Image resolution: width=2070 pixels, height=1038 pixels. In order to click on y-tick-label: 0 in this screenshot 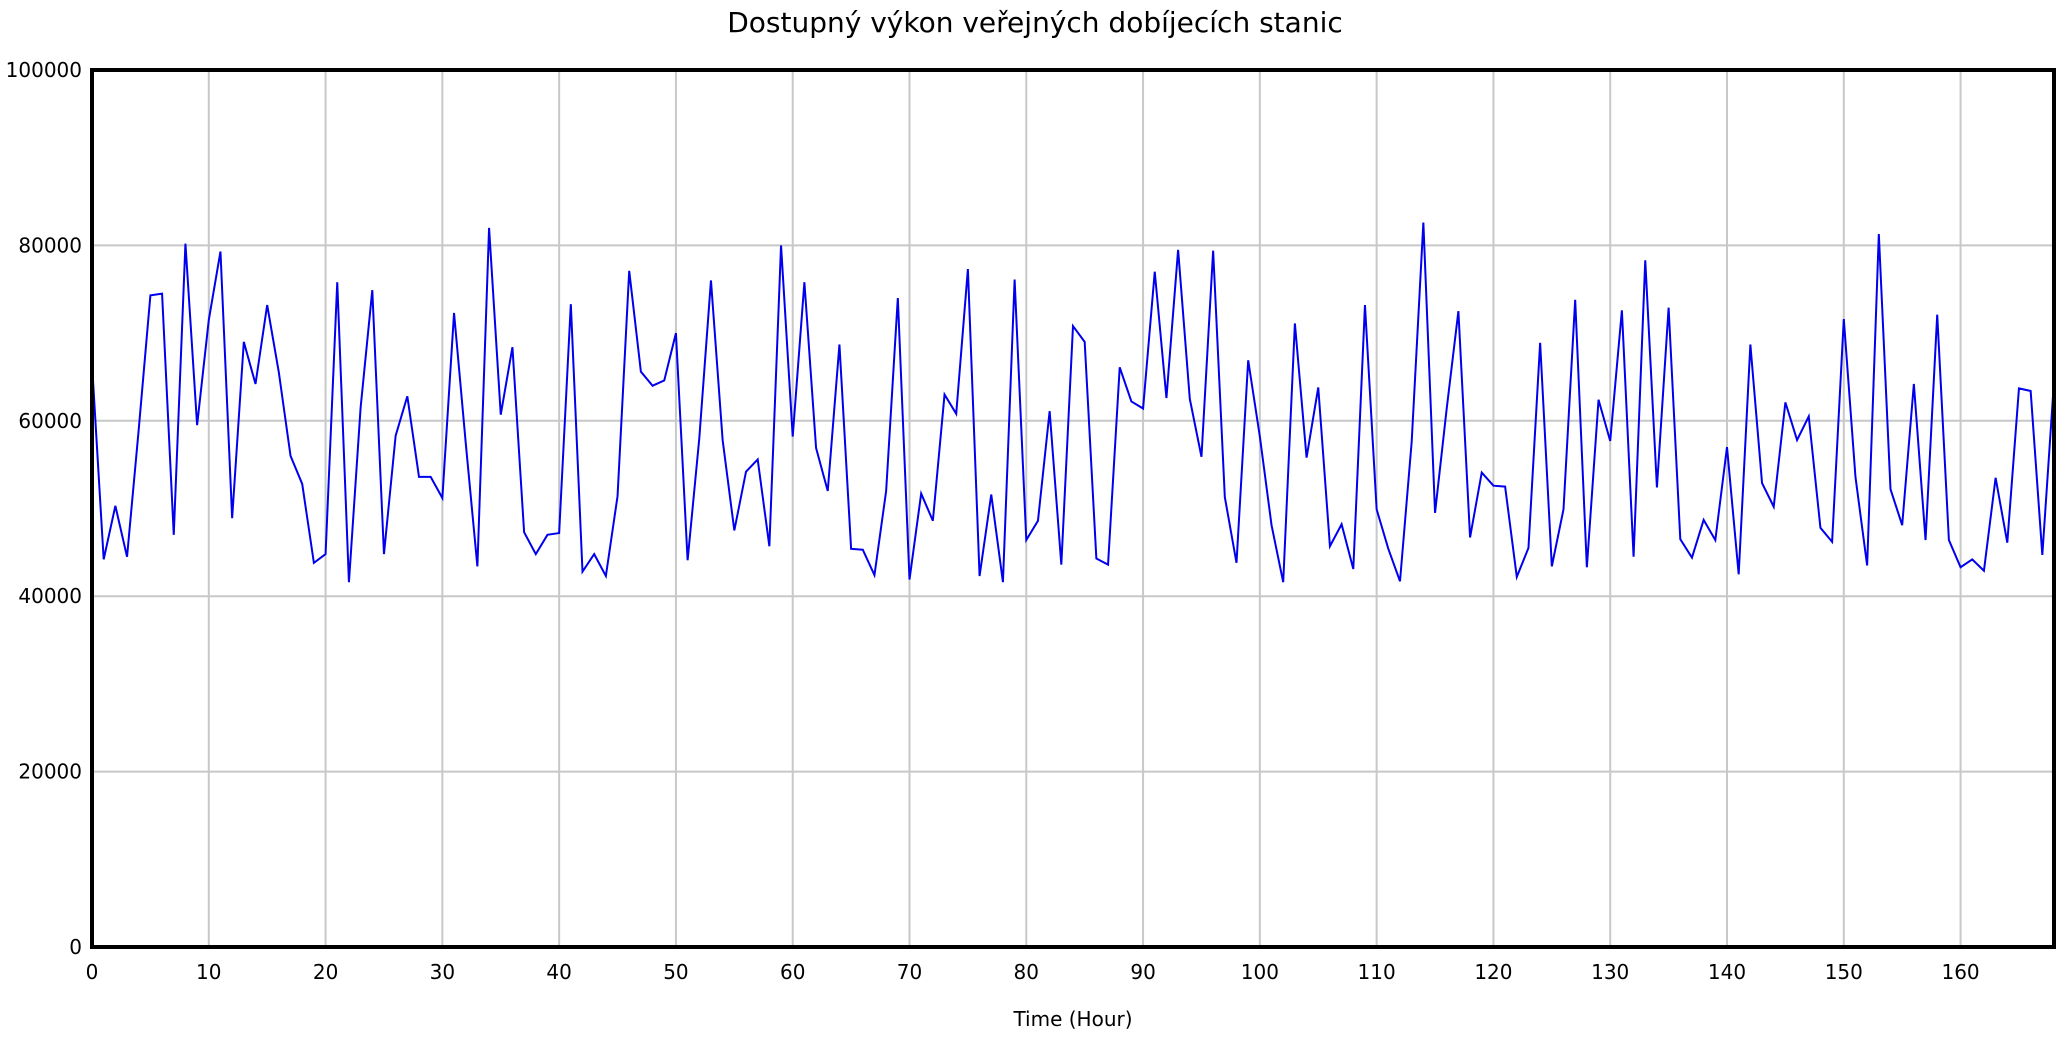, I will do `click(75, 947)`.